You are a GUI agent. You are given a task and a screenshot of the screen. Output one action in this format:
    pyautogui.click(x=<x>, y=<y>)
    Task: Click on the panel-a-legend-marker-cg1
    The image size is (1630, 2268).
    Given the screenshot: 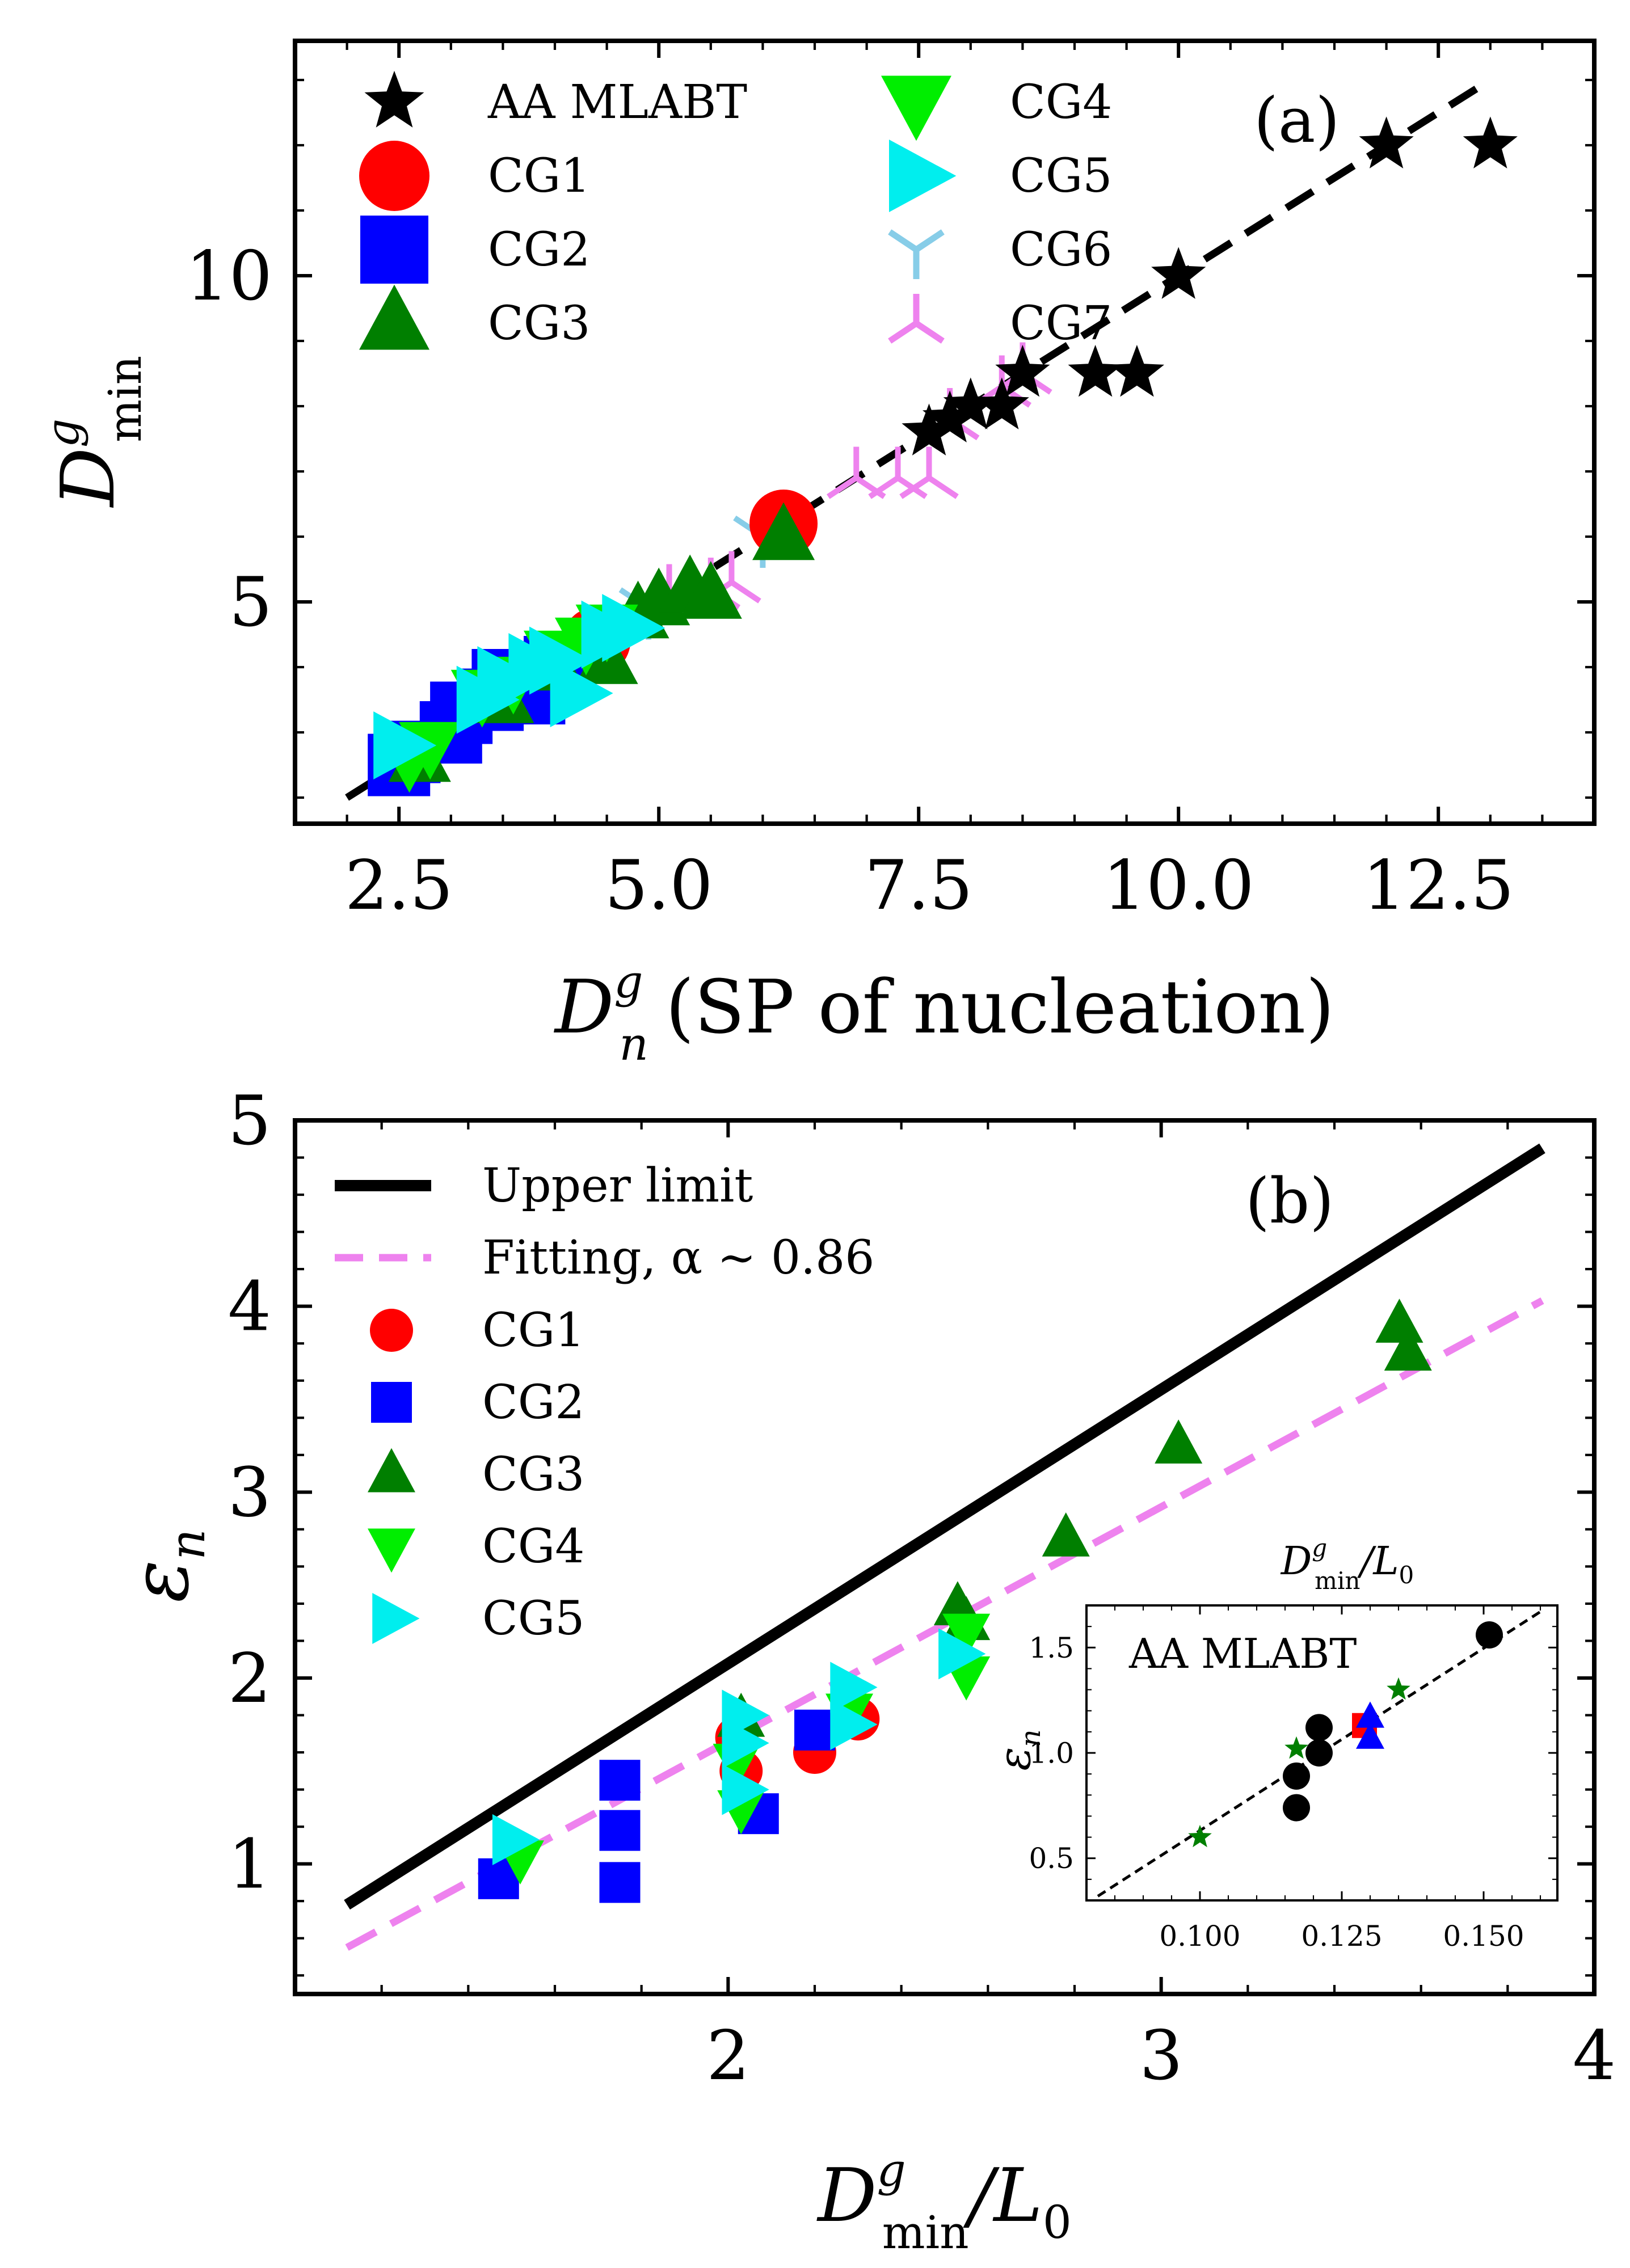 What is the action you would take?
    pyautogui.click(x=394, y=176)
    